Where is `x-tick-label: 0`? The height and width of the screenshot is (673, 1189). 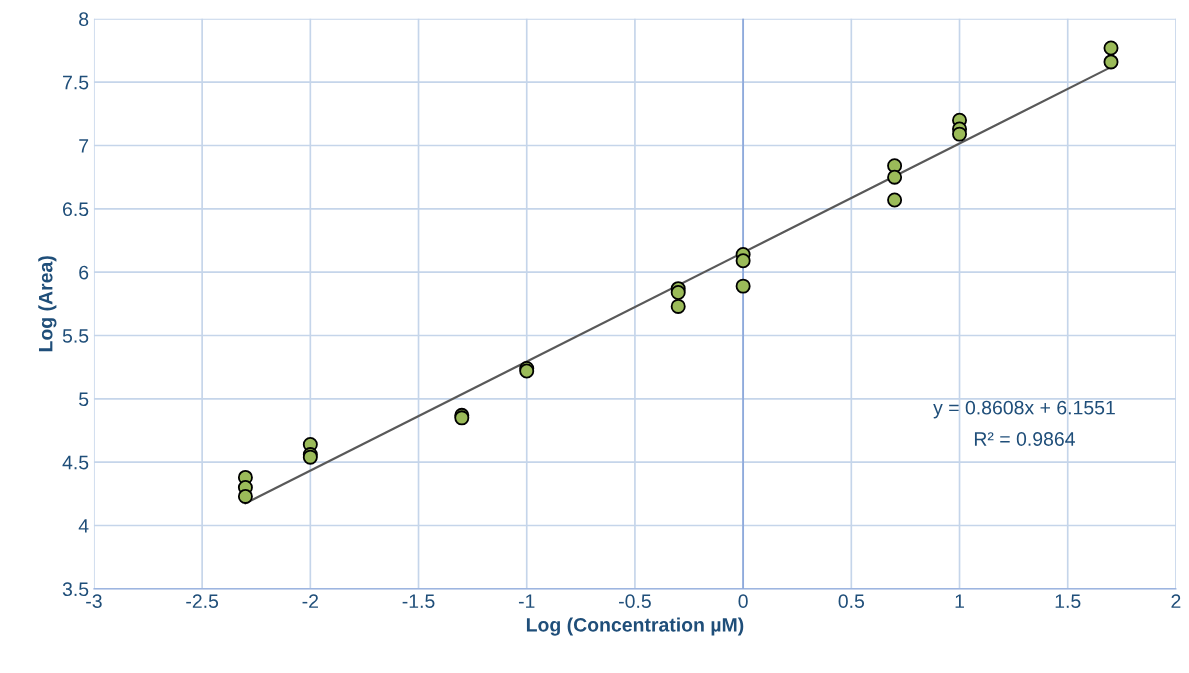
x-tick-label: 0 is located at coordinates (743, 601).